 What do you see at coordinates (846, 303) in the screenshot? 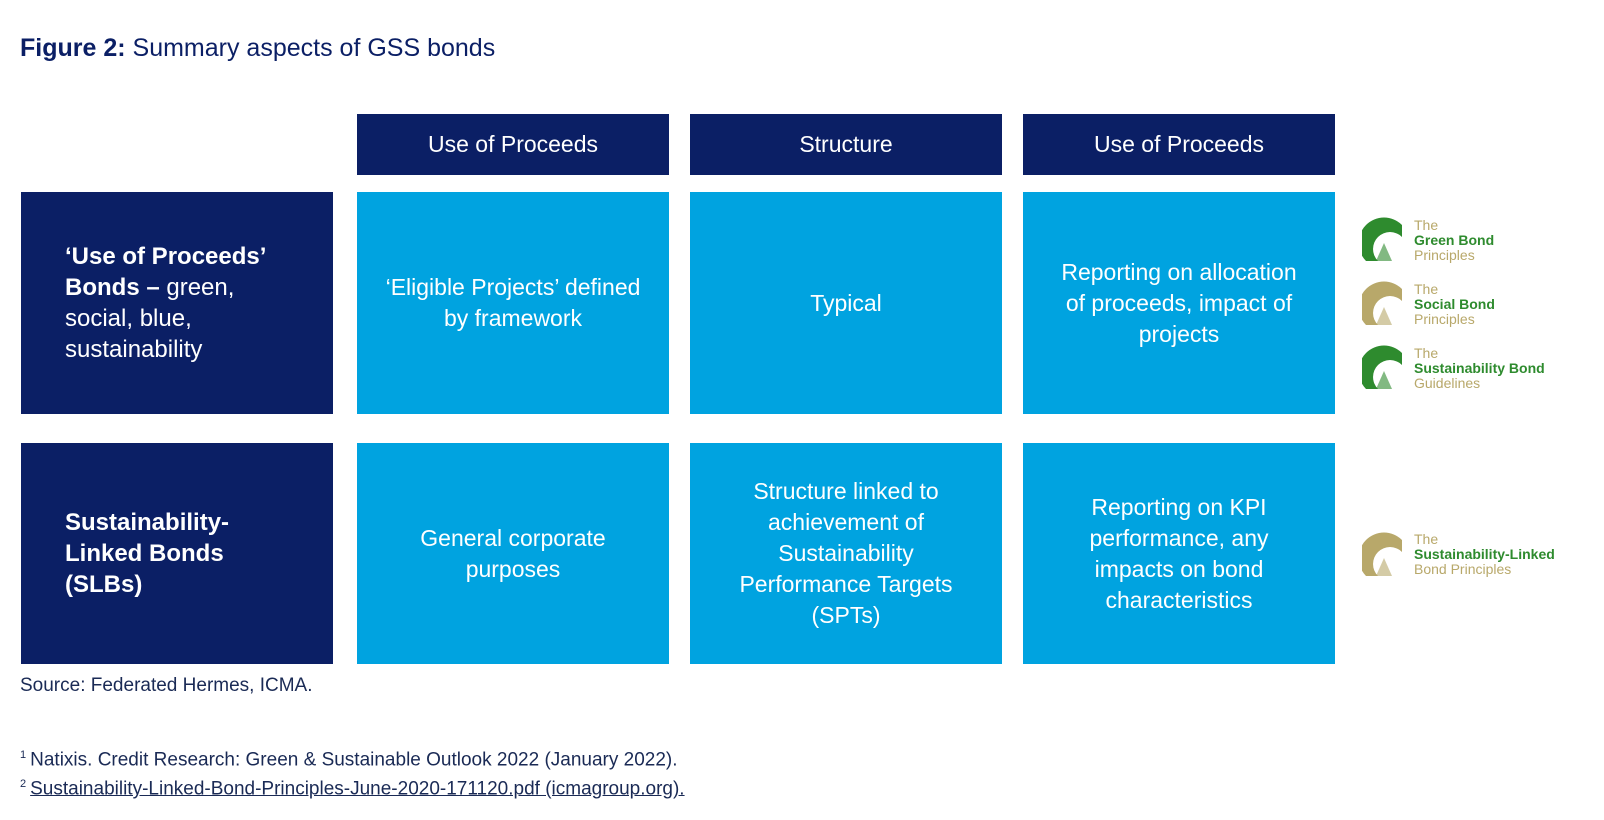
I see `cell: Typical` at bounding box center [846, 303].